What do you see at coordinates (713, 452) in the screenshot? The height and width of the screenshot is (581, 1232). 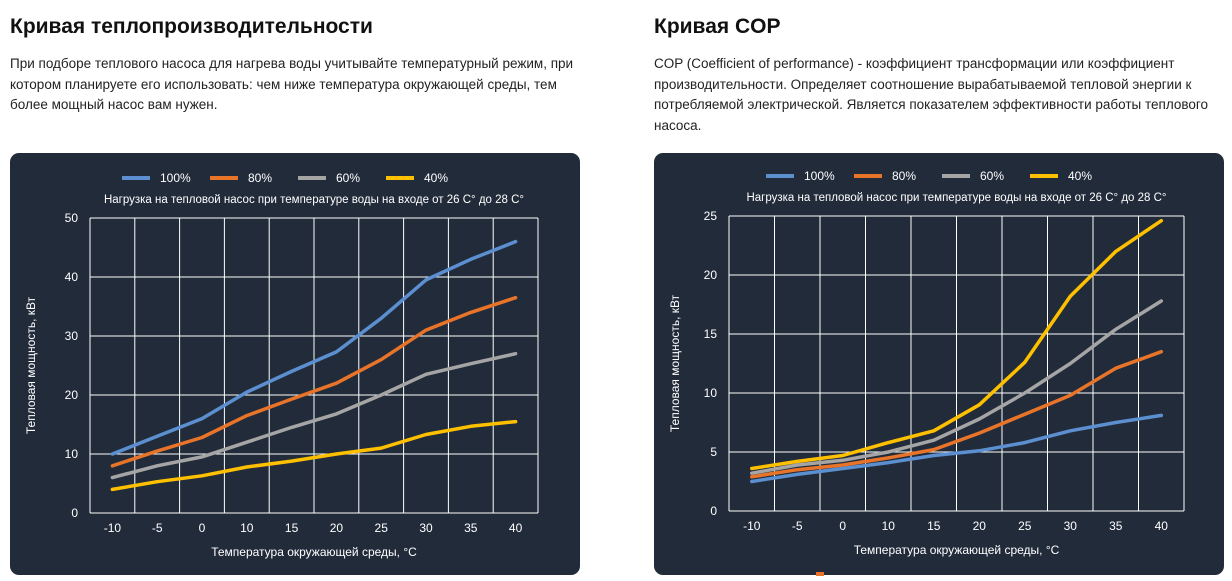 I see `y-tick-label: 5` at bounding box center [713, 452].